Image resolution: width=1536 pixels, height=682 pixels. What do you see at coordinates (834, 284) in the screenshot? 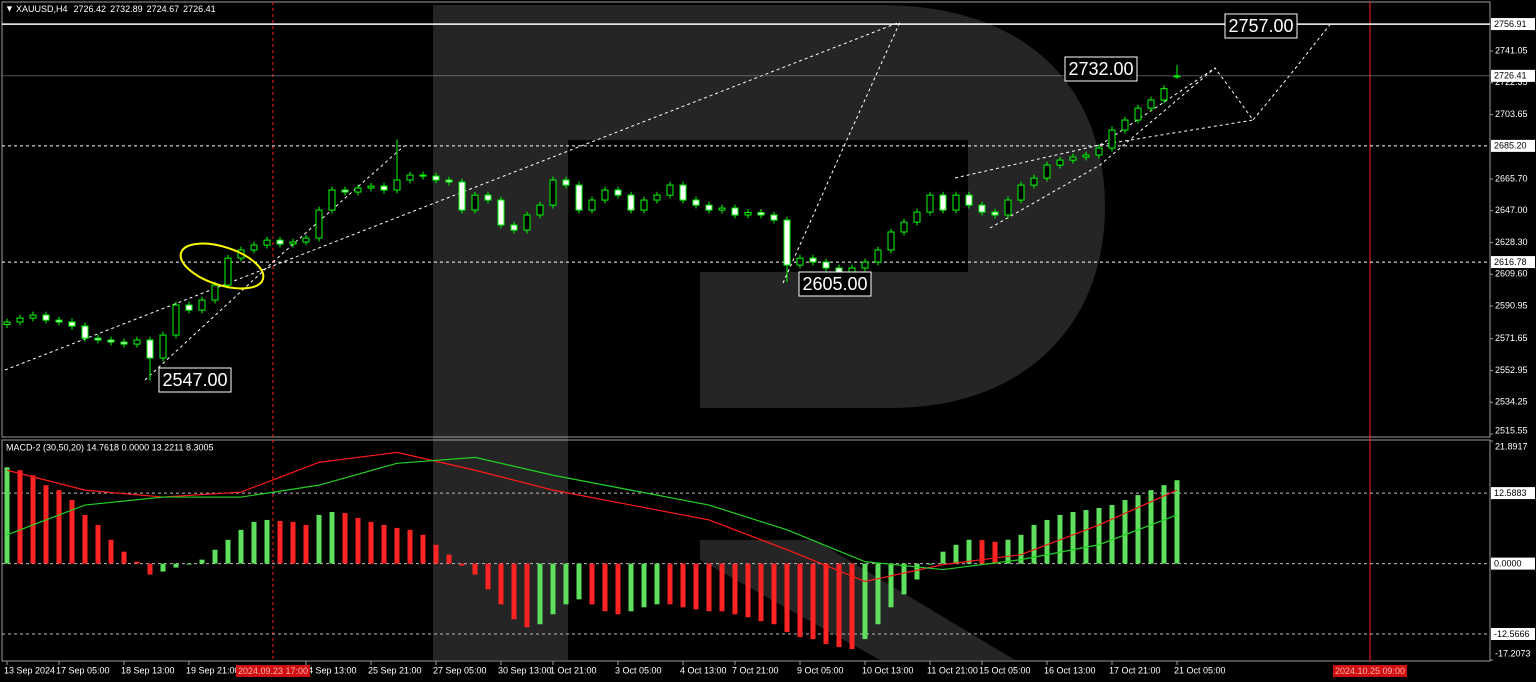
I see `price-annotation: 2605.00` at bounding box center [834, 284].